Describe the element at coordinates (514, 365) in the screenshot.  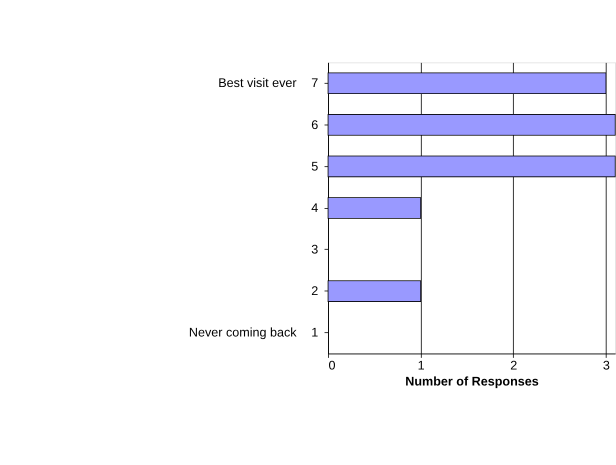
I see `x-tick-label: 2` at that location.